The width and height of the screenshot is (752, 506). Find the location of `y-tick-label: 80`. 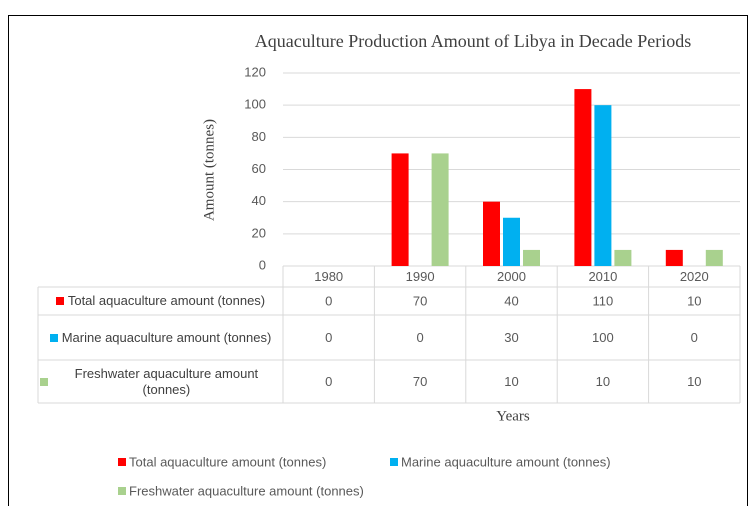

y-tick-label: 80 is located at coordinates (259, 136).